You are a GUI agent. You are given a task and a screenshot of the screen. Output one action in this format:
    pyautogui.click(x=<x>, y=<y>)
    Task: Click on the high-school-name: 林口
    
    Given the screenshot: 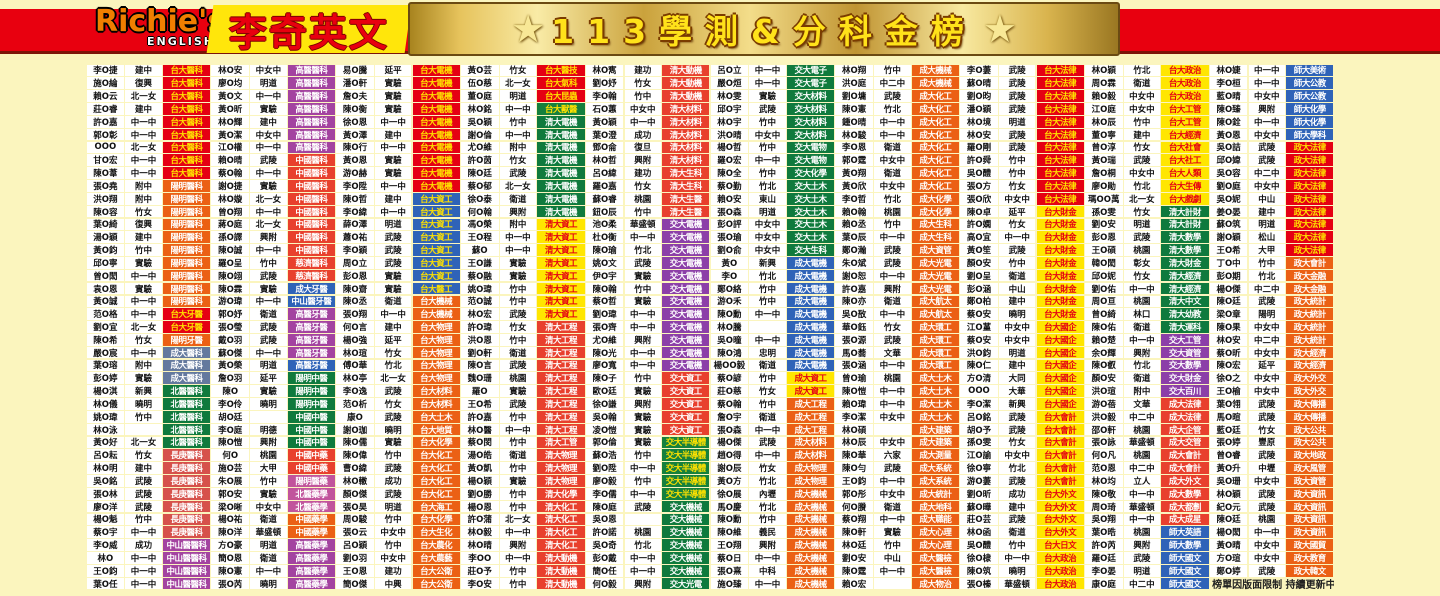 What is the action you would take?
    pyautogui.click(x=1142, y=314)
    